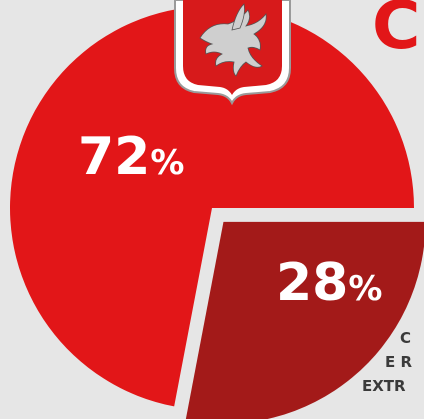 The image size is (424, 419). What do you see at coordinates (365, 289) in the screenshot?
I see `slice-28-unit: %` at bounding box center [365, 289].